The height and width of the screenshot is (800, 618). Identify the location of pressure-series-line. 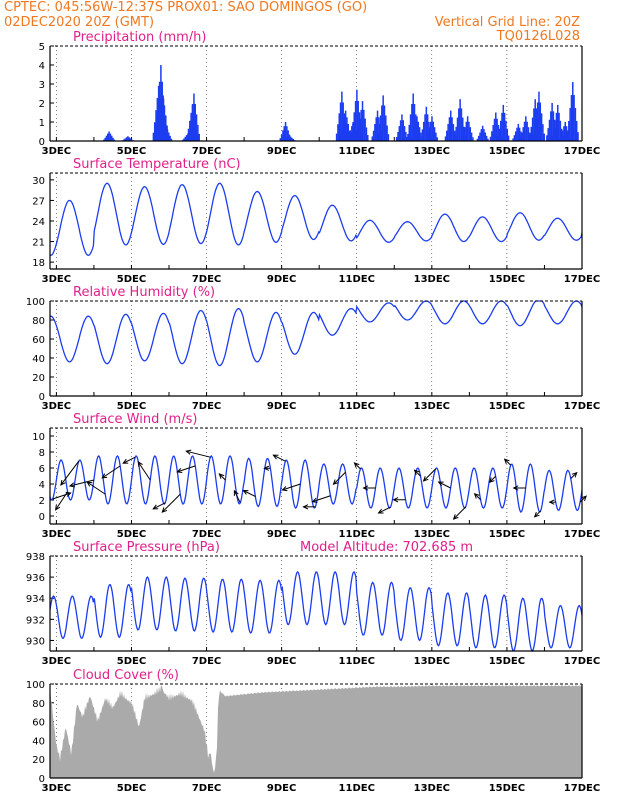
(316, 611).